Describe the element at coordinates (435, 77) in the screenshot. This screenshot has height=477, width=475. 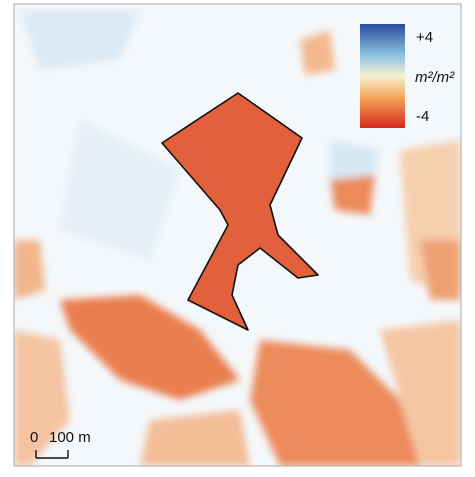
I see `legend-unit: m²/m²` at that location.